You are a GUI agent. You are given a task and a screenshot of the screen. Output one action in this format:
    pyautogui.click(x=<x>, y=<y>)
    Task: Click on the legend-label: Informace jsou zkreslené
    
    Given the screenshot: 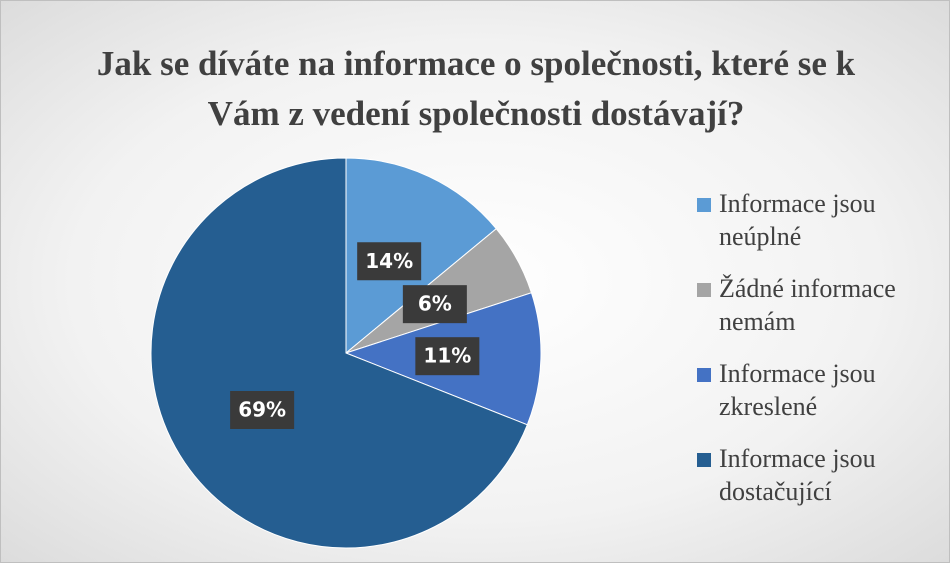 What is the action you would take?
    pyautogui.click(x=797, y=390)
    